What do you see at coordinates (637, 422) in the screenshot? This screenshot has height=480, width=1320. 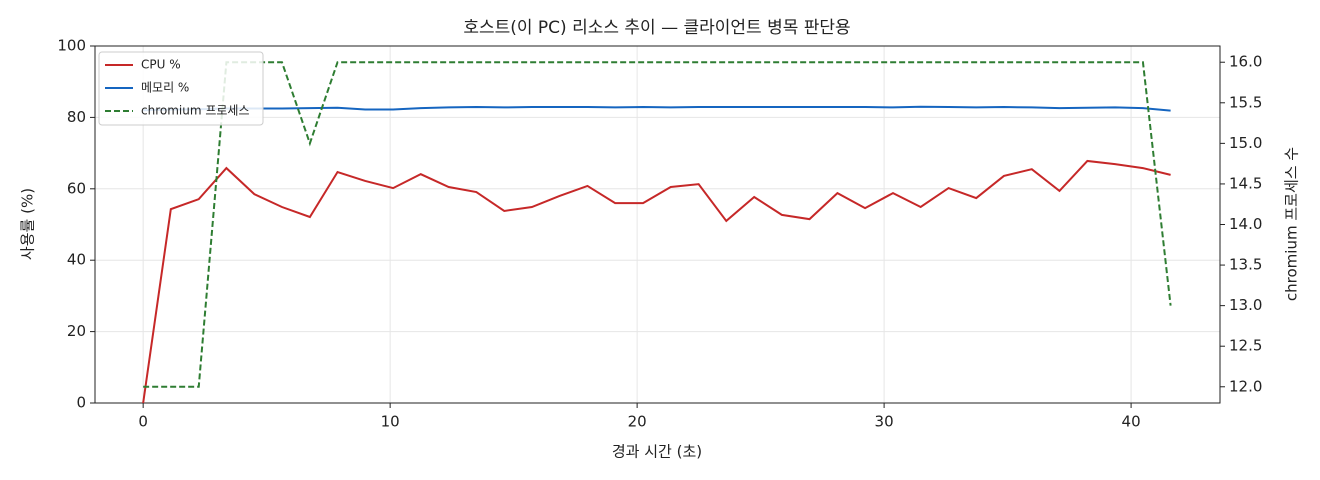 I see `x-tick-label: 20` at bounding box center [637, 422].